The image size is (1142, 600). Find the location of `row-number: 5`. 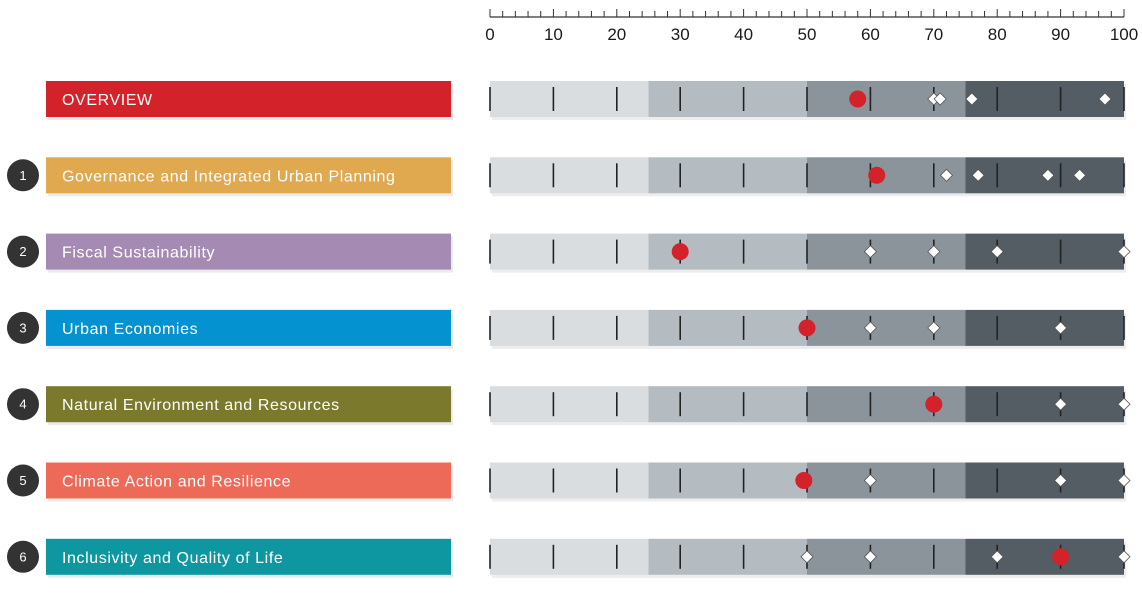

row-number: 5 is located at coordinates (22, 480).